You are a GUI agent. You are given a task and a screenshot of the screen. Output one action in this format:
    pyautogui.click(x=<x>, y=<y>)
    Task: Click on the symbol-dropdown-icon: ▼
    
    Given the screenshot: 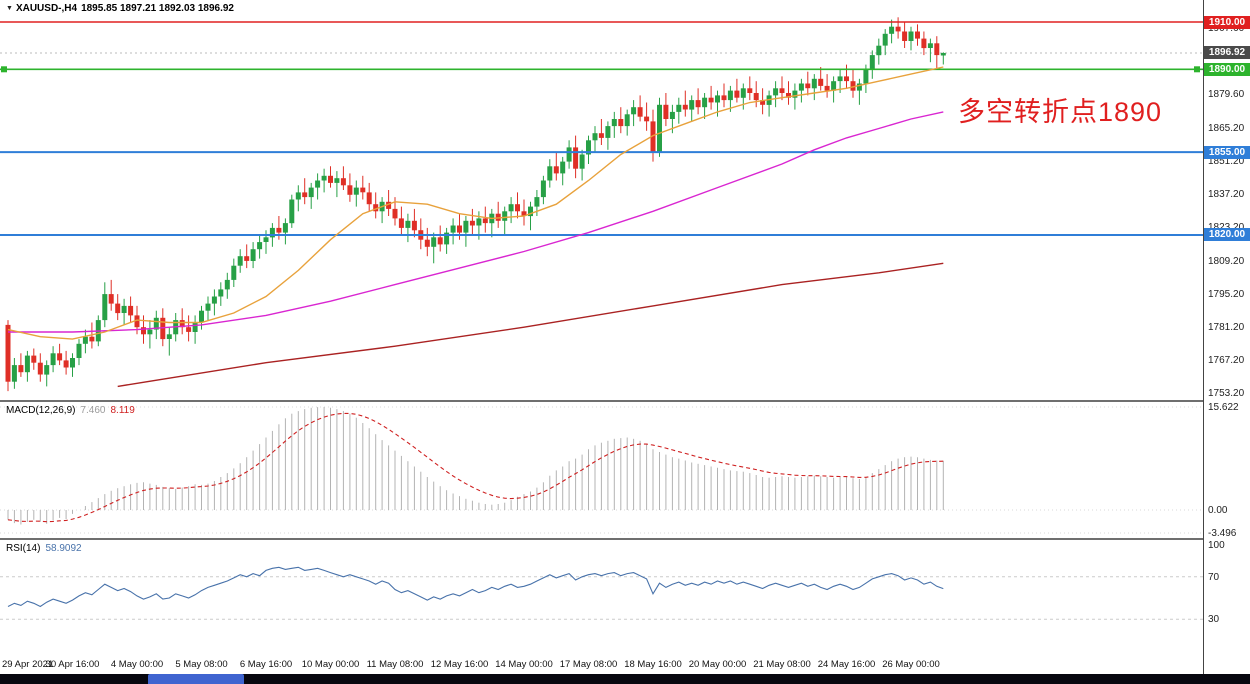 What is the action you would take?
    pyautogui.click(x=9, y=8)
    